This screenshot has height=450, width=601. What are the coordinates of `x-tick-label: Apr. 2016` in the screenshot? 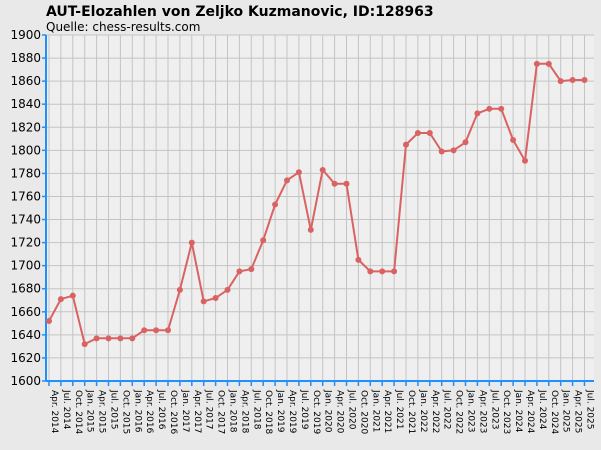 It's located at (149, 412).